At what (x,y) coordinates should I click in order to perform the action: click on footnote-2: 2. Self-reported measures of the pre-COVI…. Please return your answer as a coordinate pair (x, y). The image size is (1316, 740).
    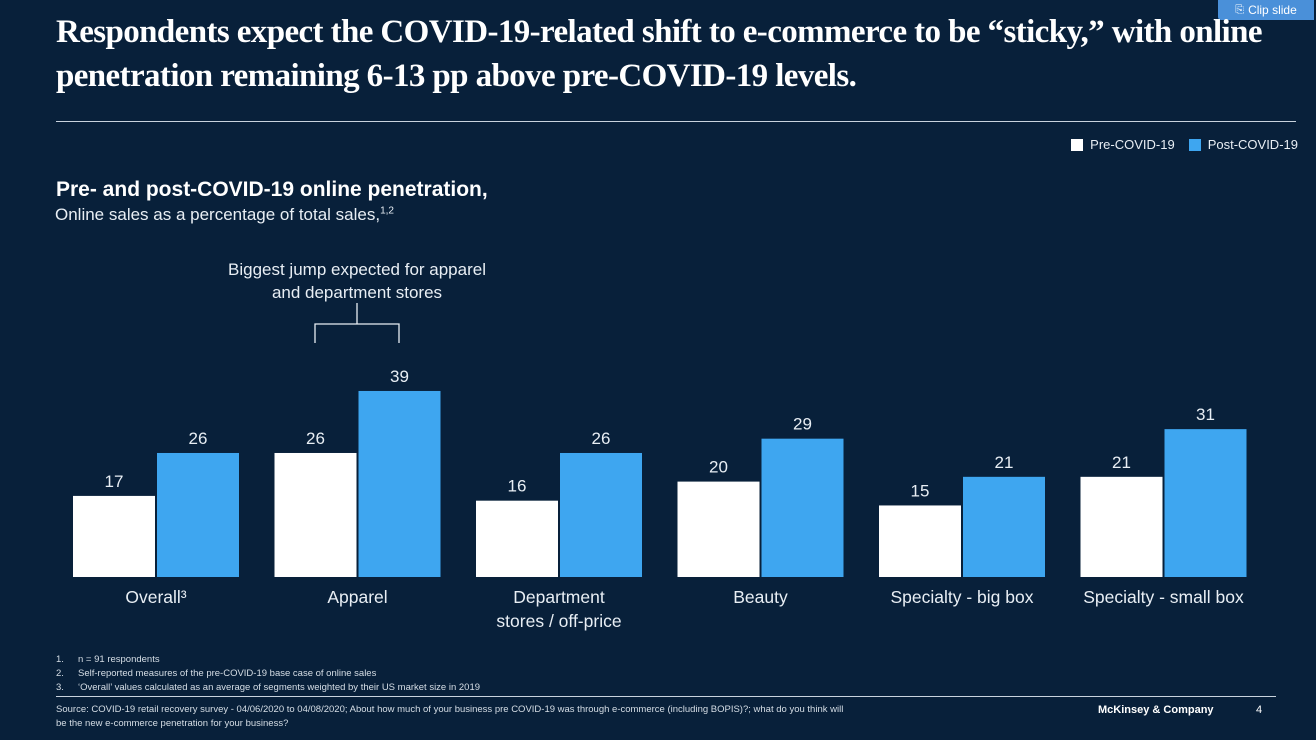
    Looking at the image, I should click on (216, 673).